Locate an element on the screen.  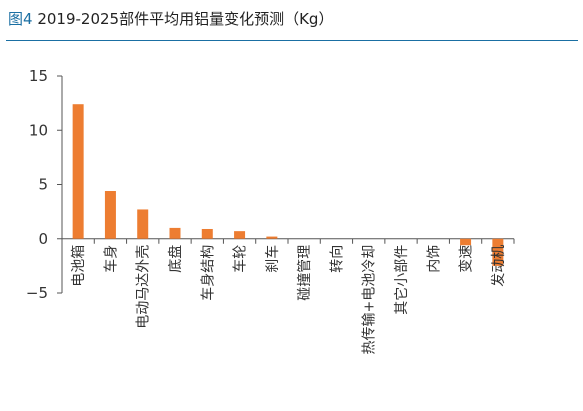
category-label: 底盘 is located at coordinates (175, 259).